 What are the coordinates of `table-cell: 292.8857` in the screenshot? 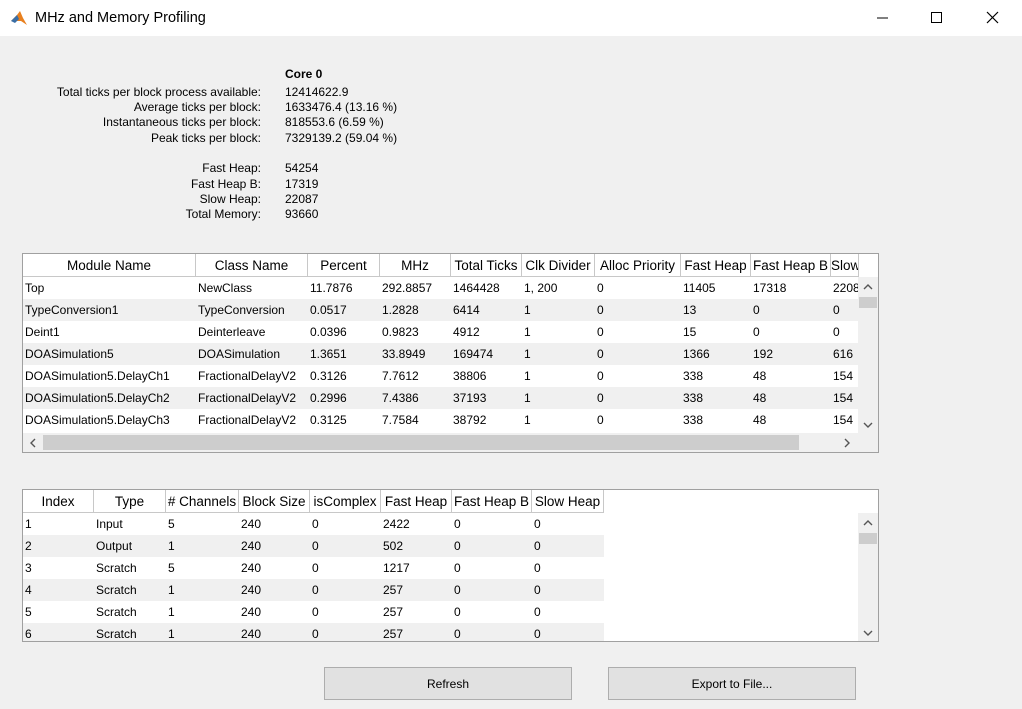 It's located at (407, 288).